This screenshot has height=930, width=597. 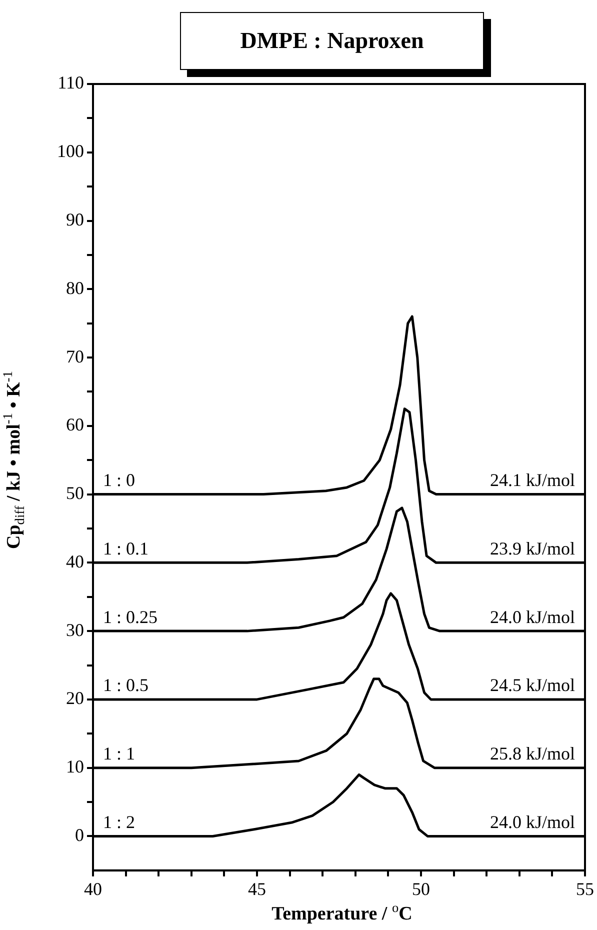 What do you see at coordinates (532, 480) in the screenshot?
I see `annotation: 24.1 kJ/mol` at bounding box center [532, 480].